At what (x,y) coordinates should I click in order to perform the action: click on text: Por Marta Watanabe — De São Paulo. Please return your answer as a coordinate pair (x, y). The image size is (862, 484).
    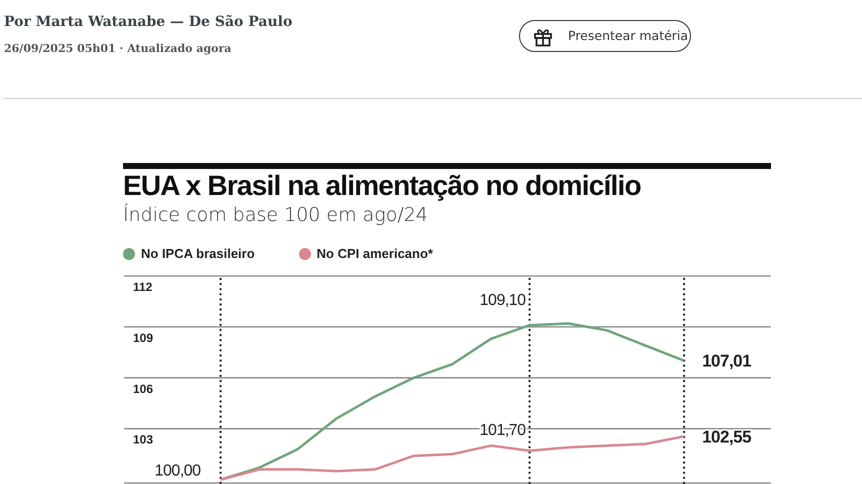
    Looking at the image, I should click on (148, 22).